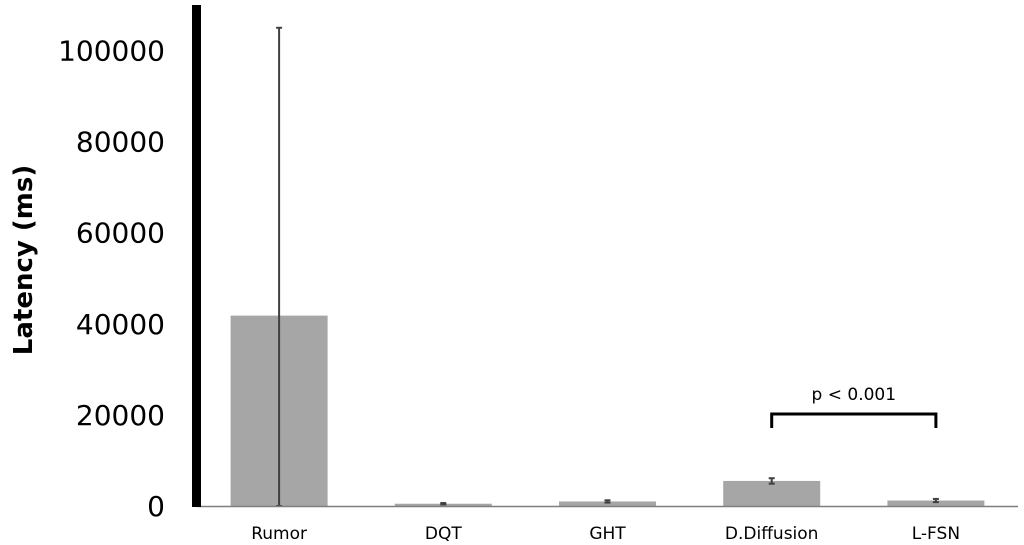 The height and width of the screenshot is (545, 1024). Describe the element at coordinates (111, 51) in the screenshot. I see `y-tick-label: 100000` at that location.